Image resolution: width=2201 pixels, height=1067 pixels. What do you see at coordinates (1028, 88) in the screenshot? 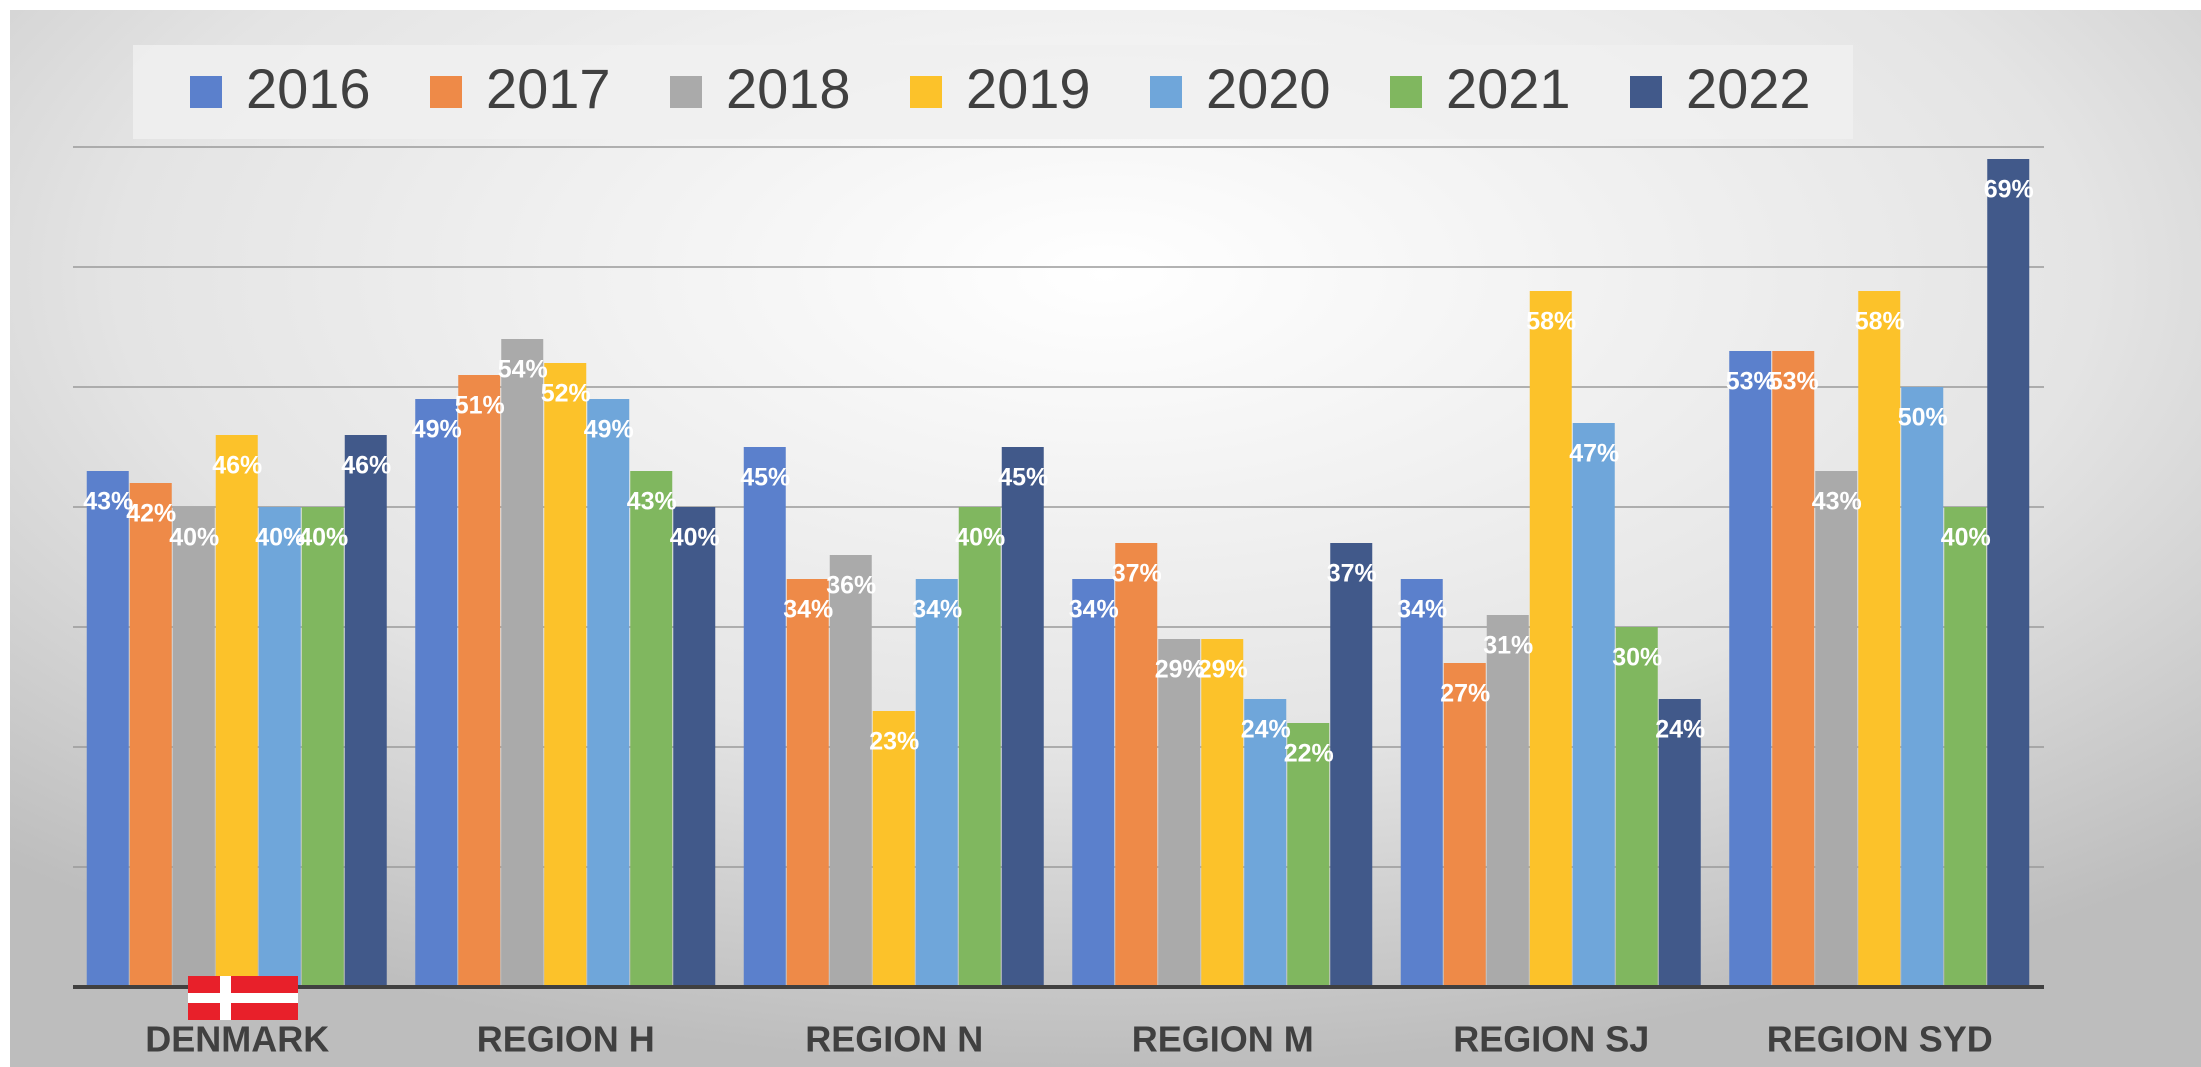
I see `legend-label: 2019` at bounding box center [1028, 88].